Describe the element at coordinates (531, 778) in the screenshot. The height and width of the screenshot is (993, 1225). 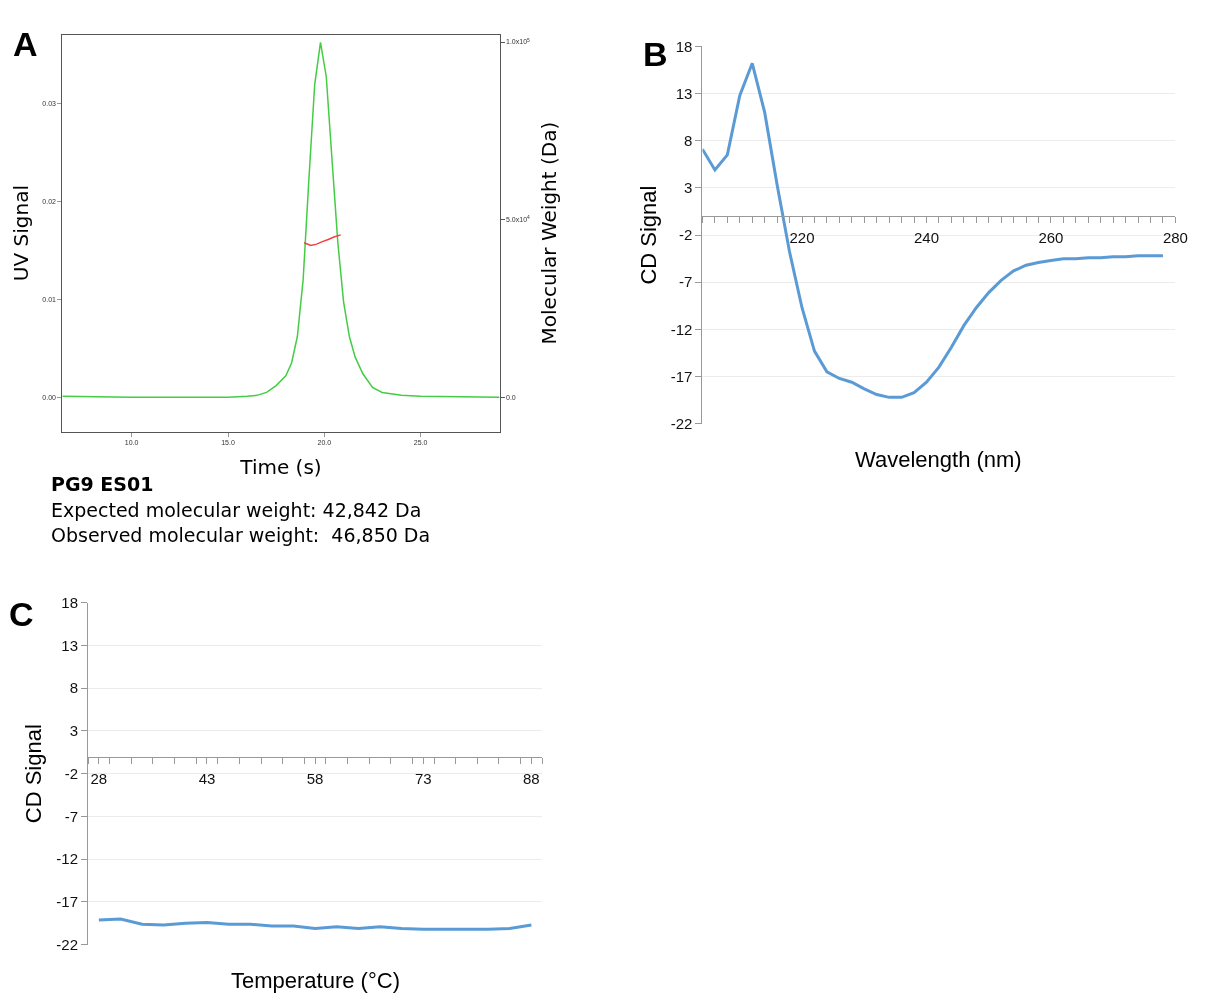
I see `x-tick-label: 88` at that location.